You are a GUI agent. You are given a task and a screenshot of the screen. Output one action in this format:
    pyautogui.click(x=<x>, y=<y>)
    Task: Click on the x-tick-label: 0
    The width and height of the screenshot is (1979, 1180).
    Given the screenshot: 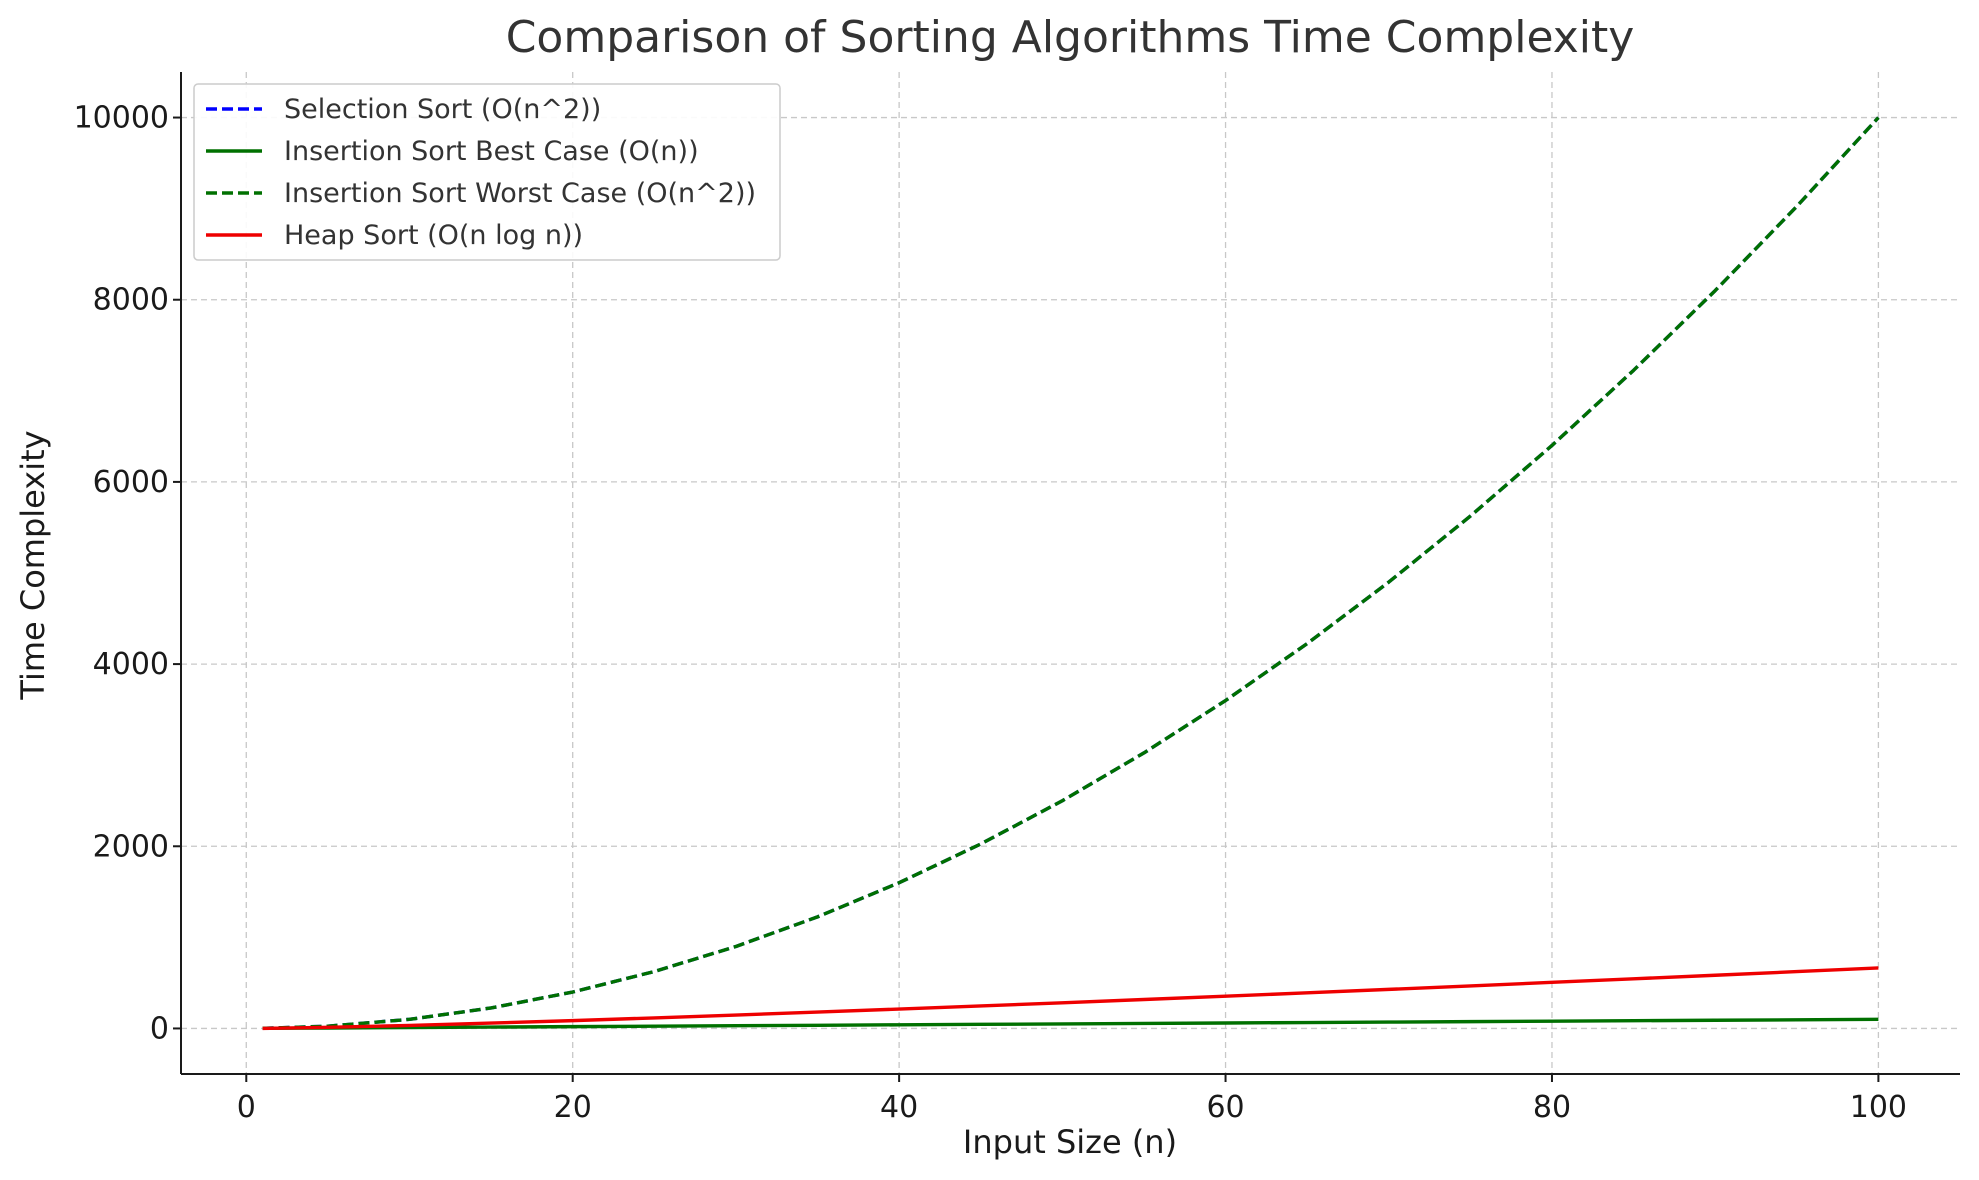 What is the action you would take?
    pyautogui.click(x=246, y=1107)
    